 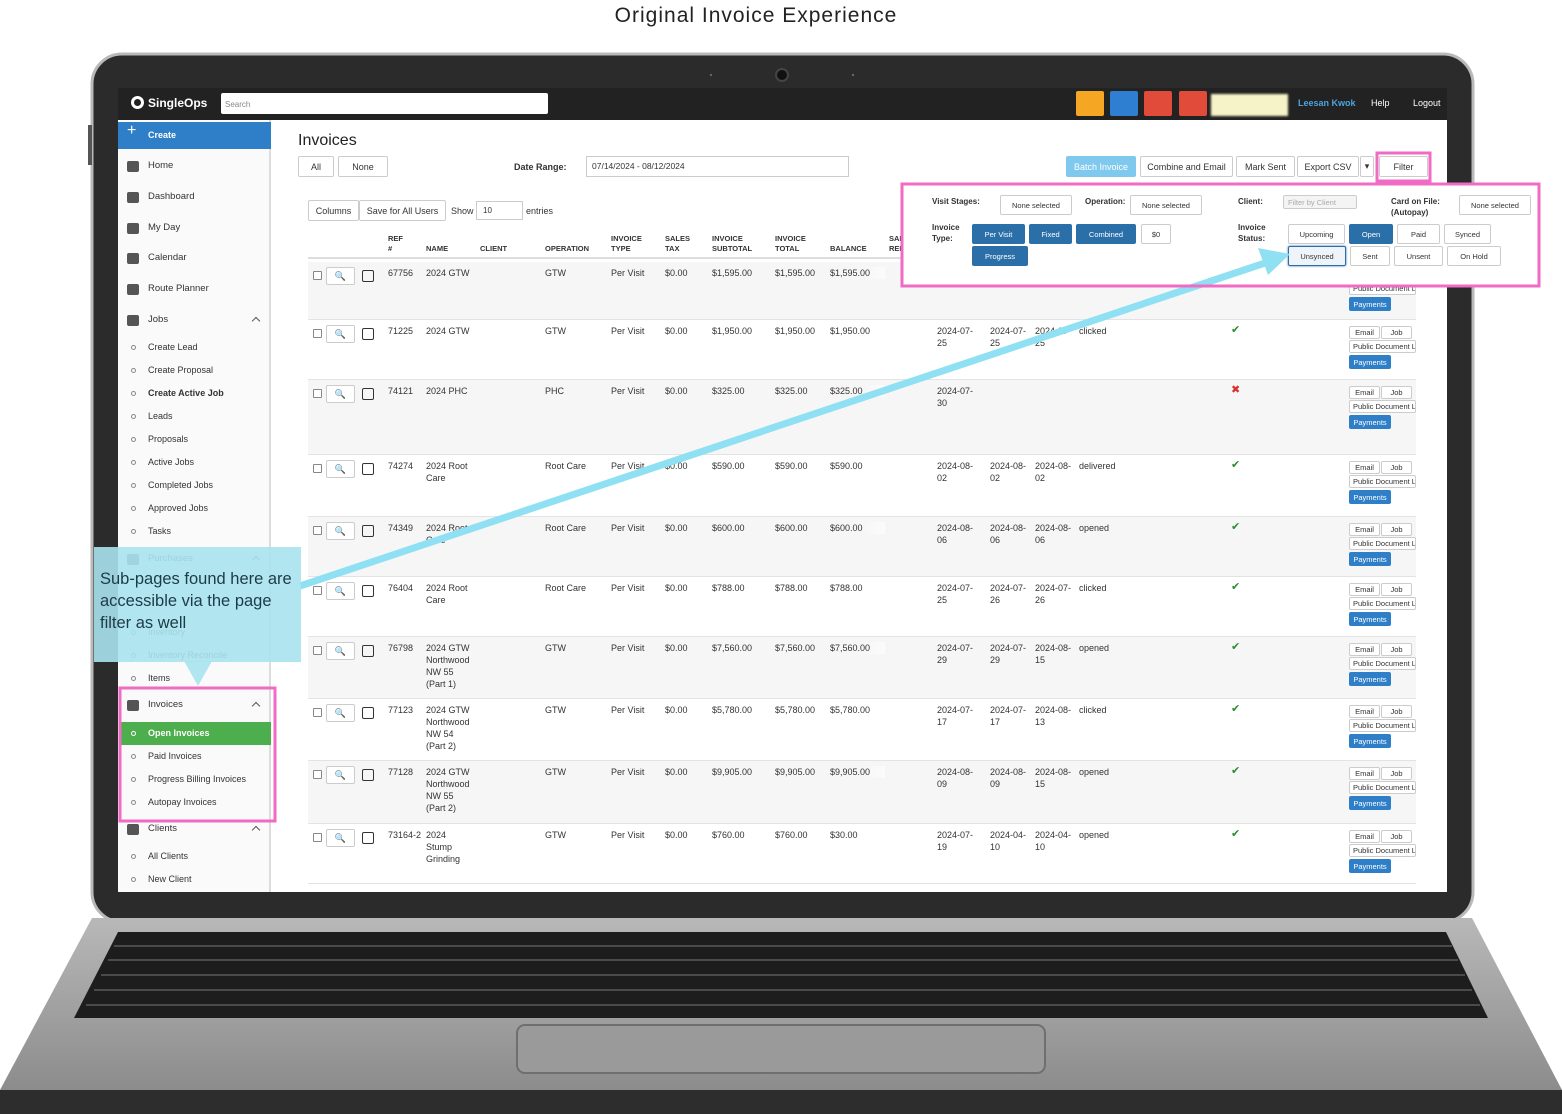 I want to click on nav-subitem: Proposals, so click(x=168, y=439).